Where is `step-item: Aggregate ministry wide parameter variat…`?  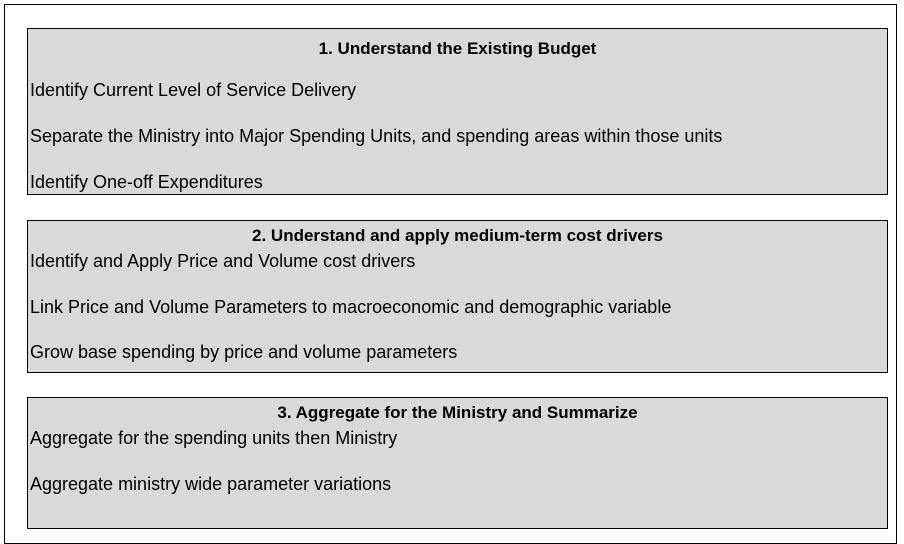
step-item: Aggregate ministry wide parameter variat… is located at coordinates (211, 484).